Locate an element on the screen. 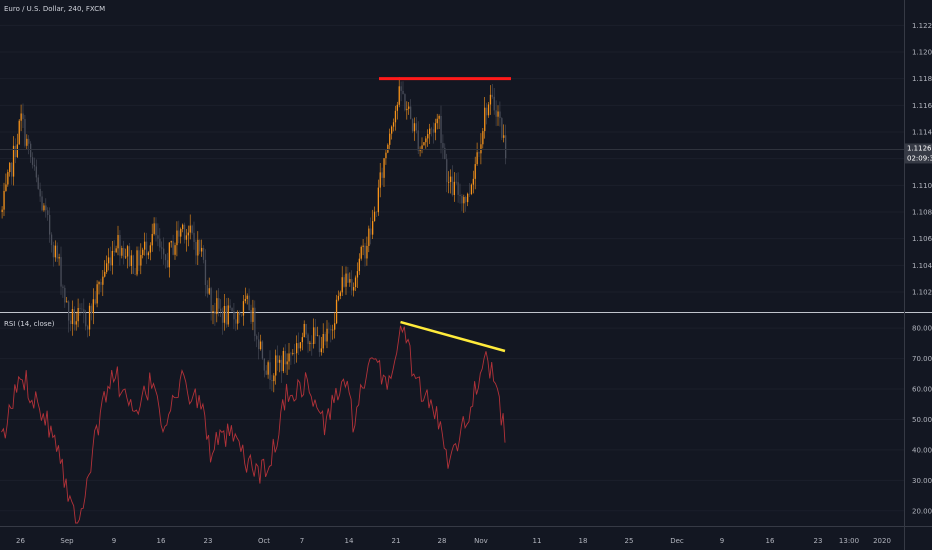 The width and height of the screenshot is (932, 550). price-tick-label: 1.10600 is located at coordinates (922, 239).